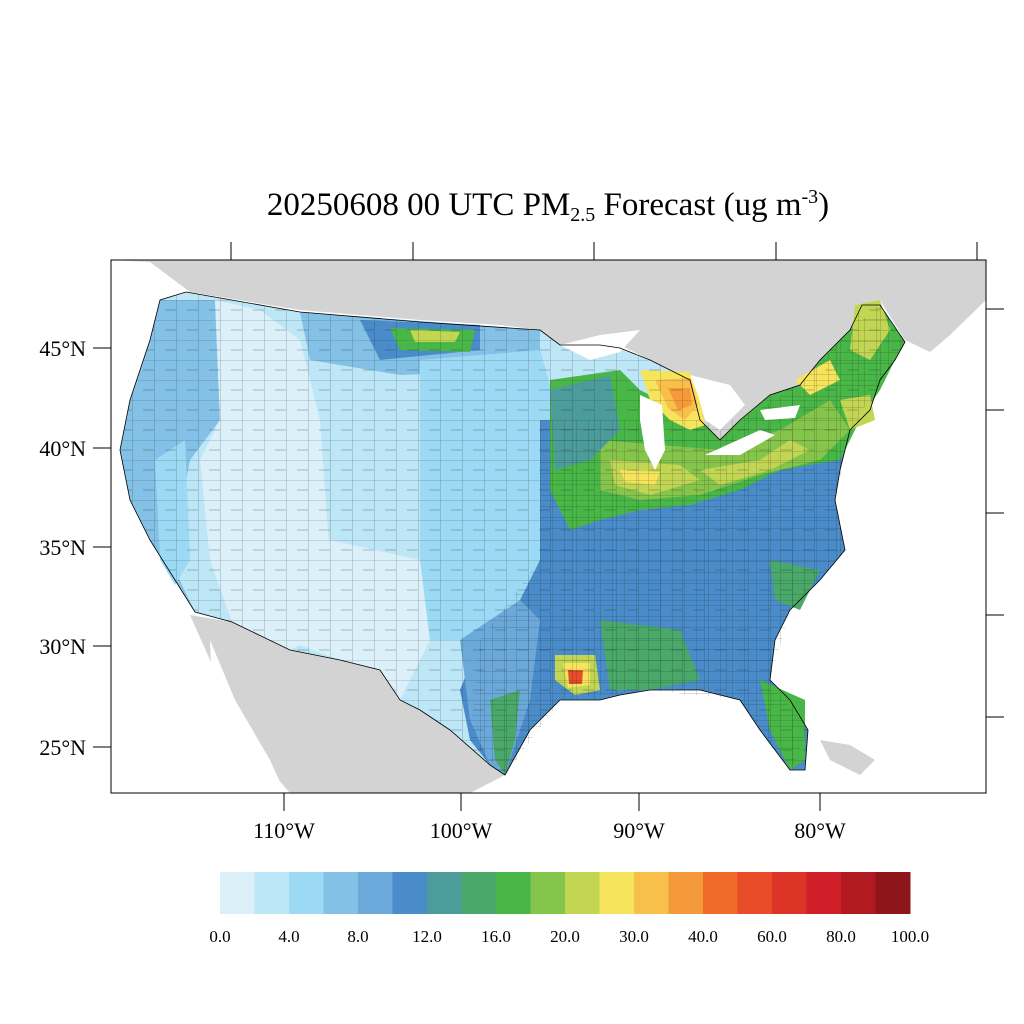 This screenshot has width=1024, height=1024. I want to click on lake-huron, so click(717, 402).